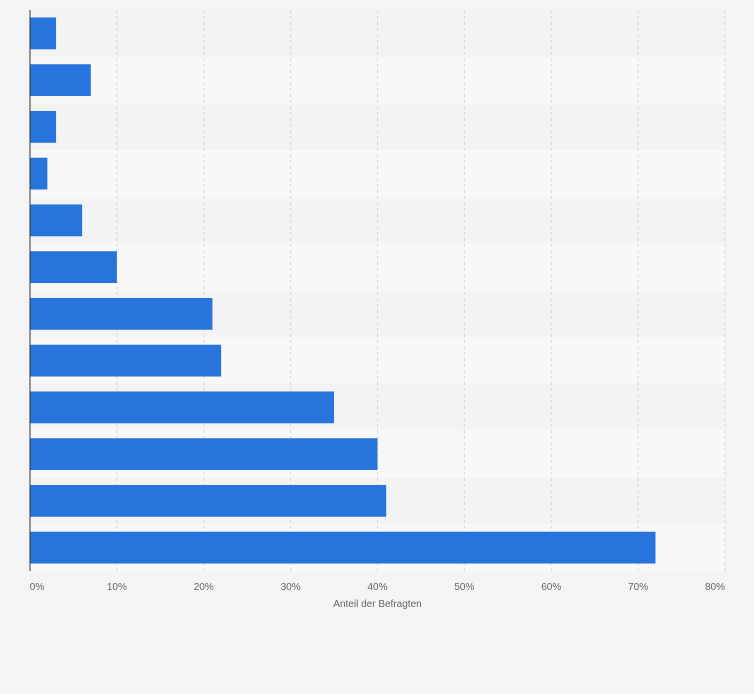  I want to click on x-tick-label: 20%, so click(204, 587).